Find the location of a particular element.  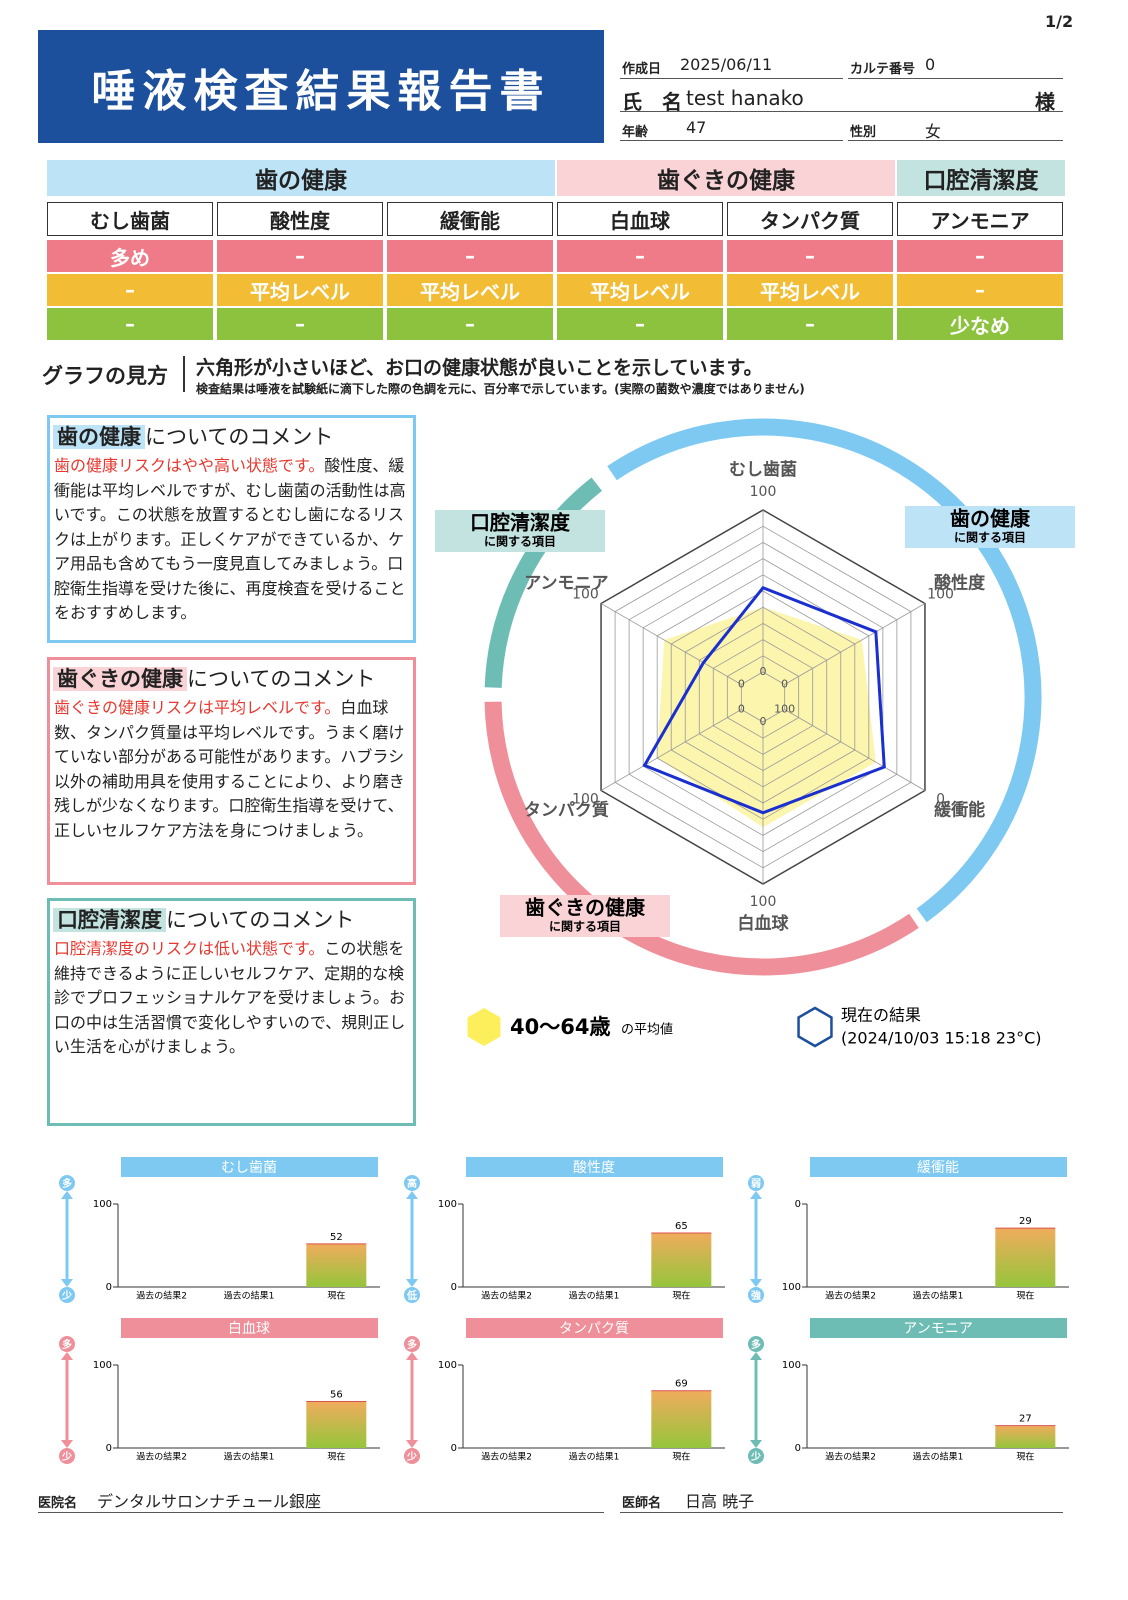

scale-label: 弱 is located at coordinates (756, 1184).